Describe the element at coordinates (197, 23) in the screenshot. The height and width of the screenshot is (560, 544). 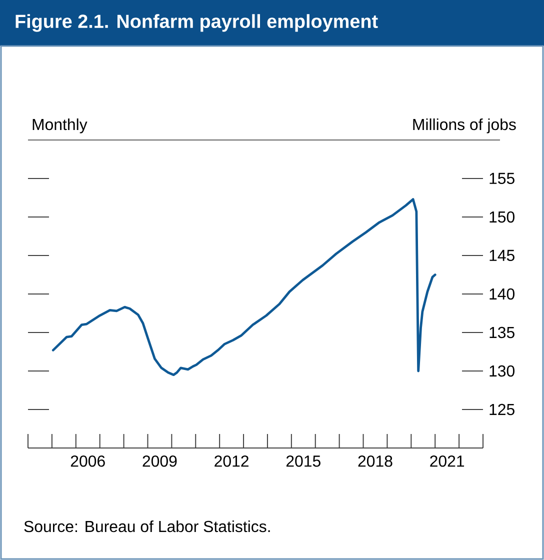
I see `chart-title: Figure 2.1. Nonfarm payroll employment` at that location.